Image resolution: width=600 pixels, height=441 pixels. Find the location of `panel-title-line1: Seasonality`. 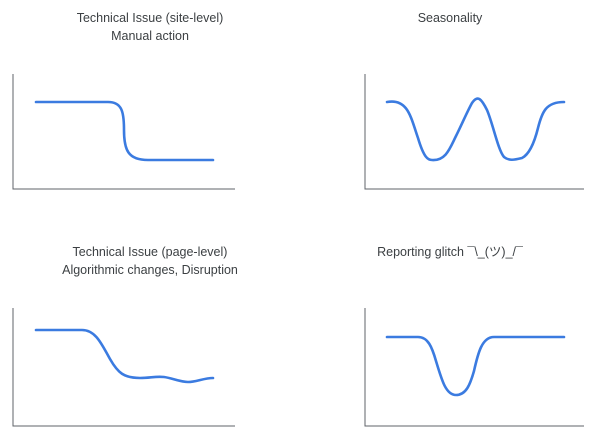

panel-title-line1: Seasonality is located at coordinates (450, 18).